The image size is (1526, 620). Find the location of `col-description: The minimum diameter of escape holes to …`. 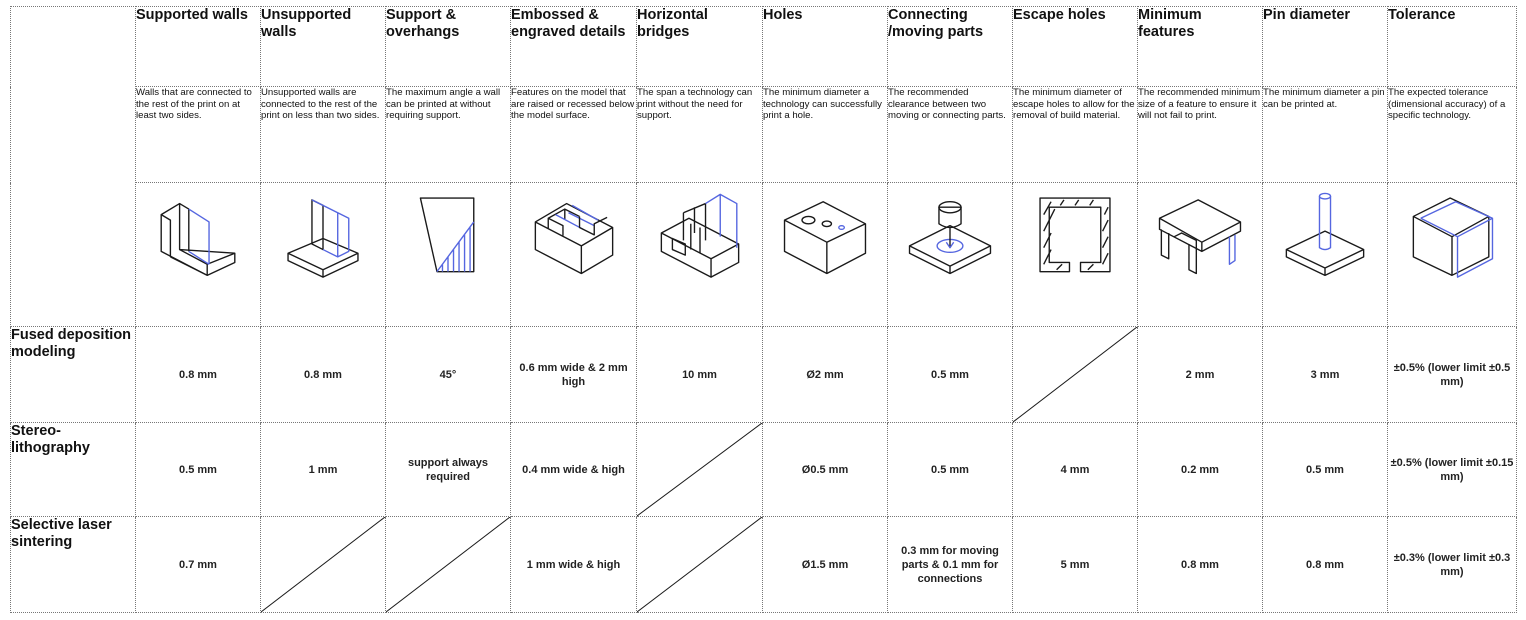

col-description: The minimum diameter of escape holes to … is located at coordinates (1075, 134).